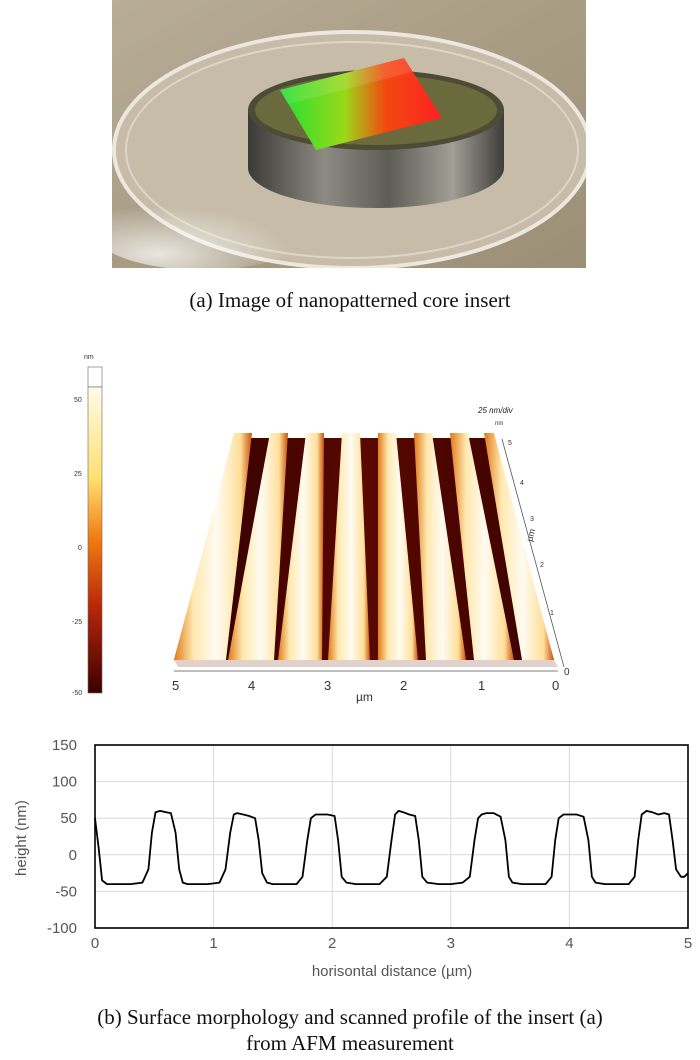 The image size is (700, 1060). Describe the element at coordinates (364, 546) in the screenshot. I see `surface-ridges` at that location.